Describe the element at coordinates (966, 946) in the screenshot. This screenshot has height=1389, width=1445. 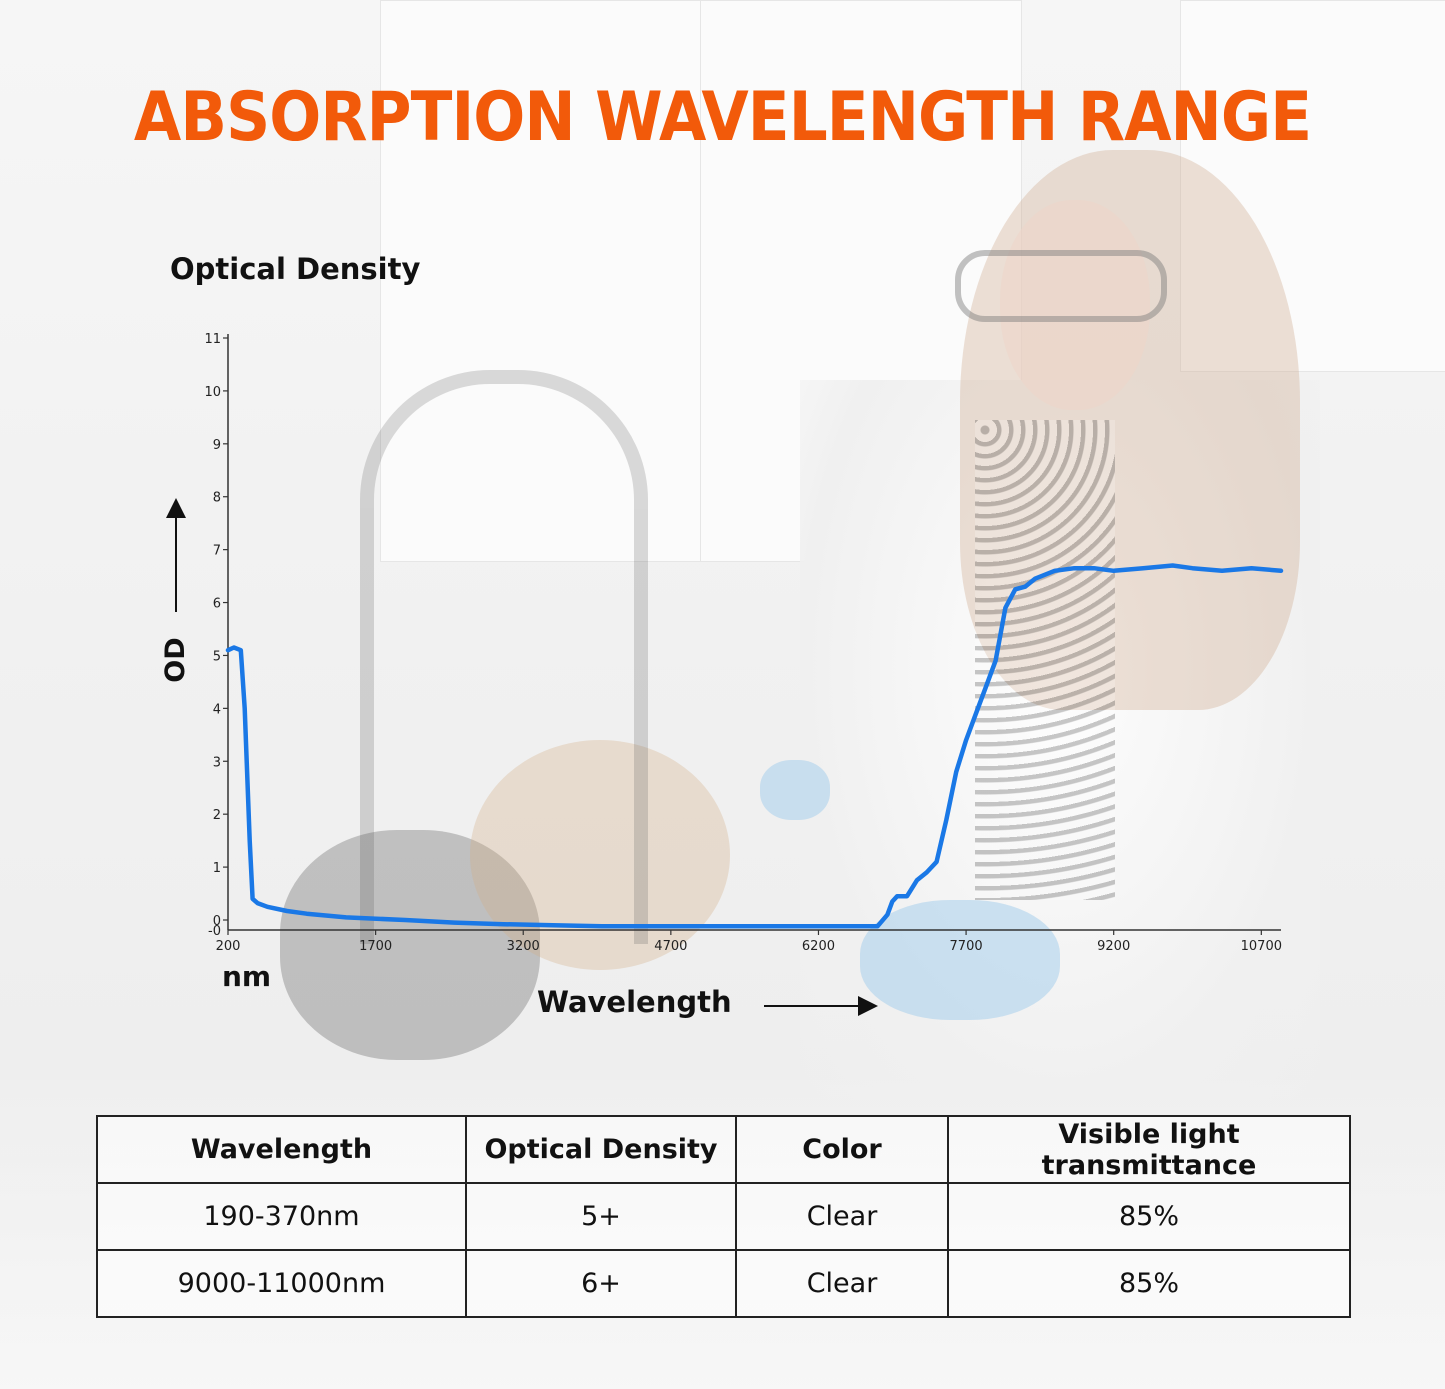
I see `x-tick-label: 7700` at that location.